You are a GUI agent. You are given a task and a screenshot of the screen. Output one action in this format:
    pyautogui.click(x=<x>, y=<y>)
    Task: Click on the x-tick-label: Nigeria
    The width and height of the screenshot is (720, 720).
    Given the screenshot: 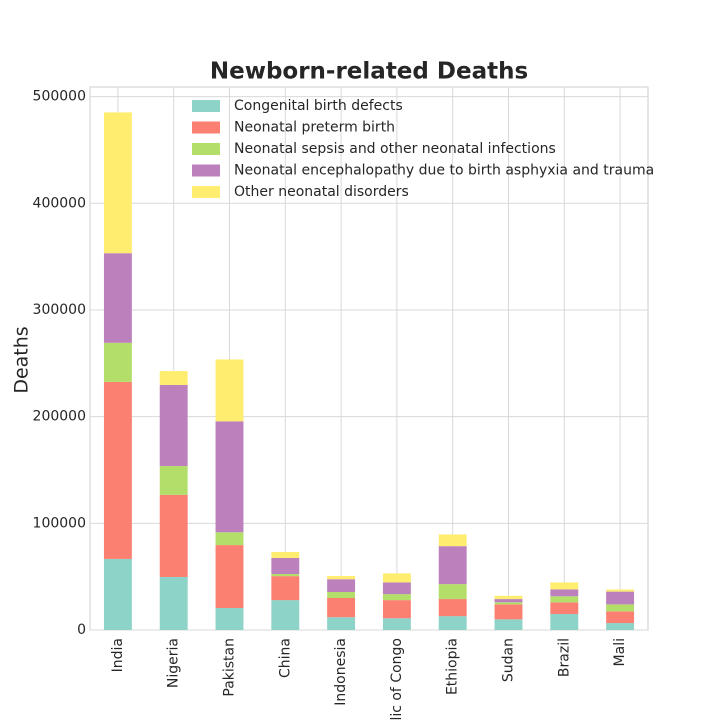 What is the action you would take?
    pyautogui.click(x=174, y=663)
    